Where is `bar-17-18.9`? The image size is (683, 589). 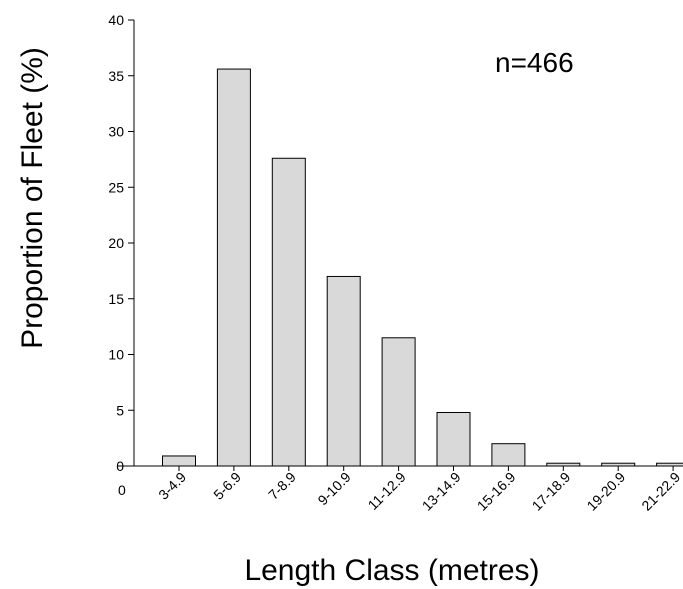 bar-17-18.9 is located at coordinates (563, 464).